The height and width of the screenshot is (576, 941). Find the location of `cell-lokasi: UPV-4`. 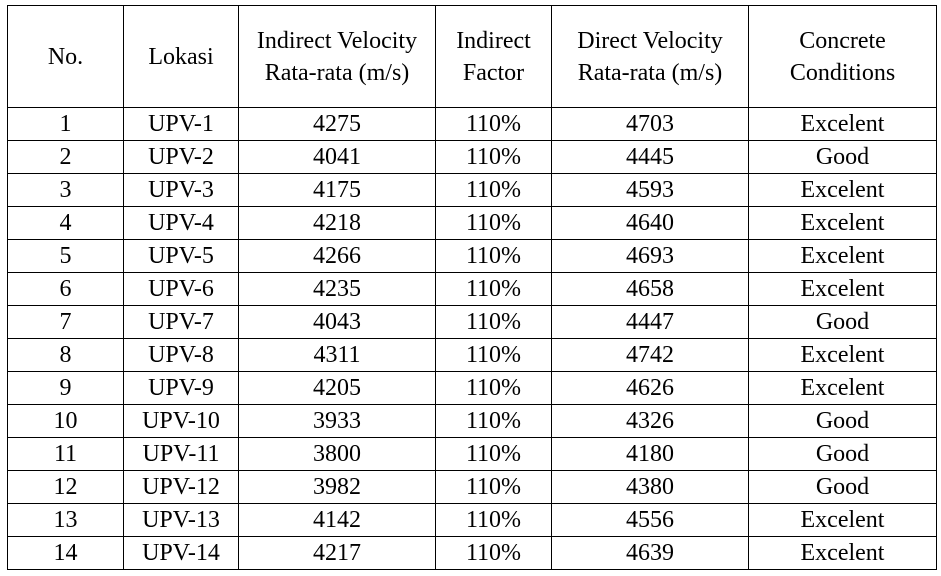

cell-lokasi: UPV-4 is located at coordinates (181, 223).